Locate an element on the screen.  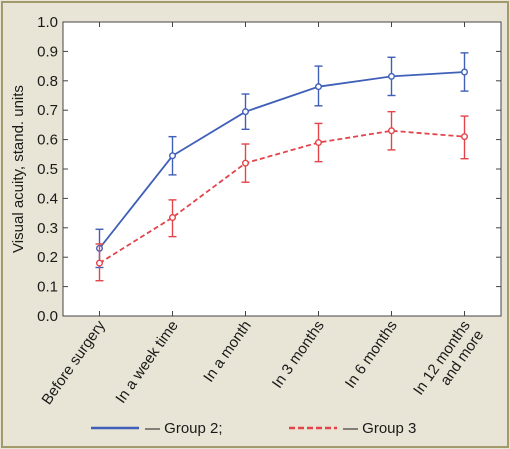
x-tick-label: In 12 monthsand more is located at coordinates (448, 363).